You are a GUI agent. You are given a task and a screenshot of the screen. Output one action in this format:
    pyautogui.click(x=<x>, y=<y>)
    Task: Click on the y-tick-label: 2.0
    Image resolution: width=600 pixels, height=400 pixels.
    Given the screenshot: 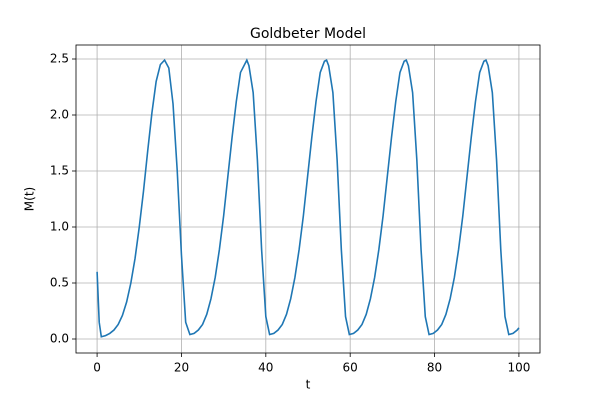 What is the action you would take?
    pyautogui.click(x=59, y=115)
    